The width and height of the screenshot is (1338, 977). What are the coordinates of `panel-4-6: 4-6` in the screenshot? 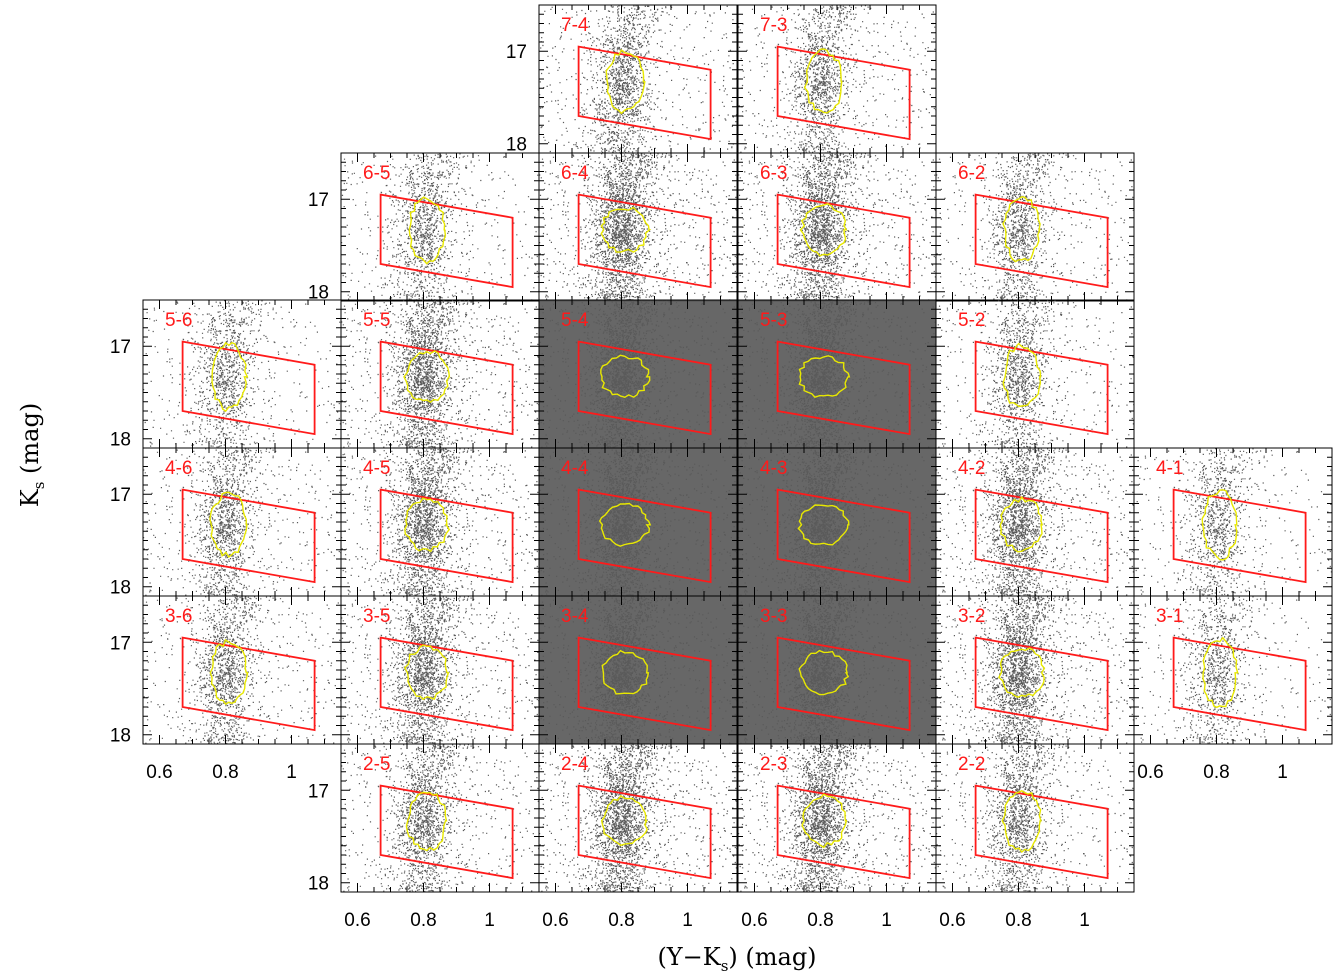 It's located at (242, 520).